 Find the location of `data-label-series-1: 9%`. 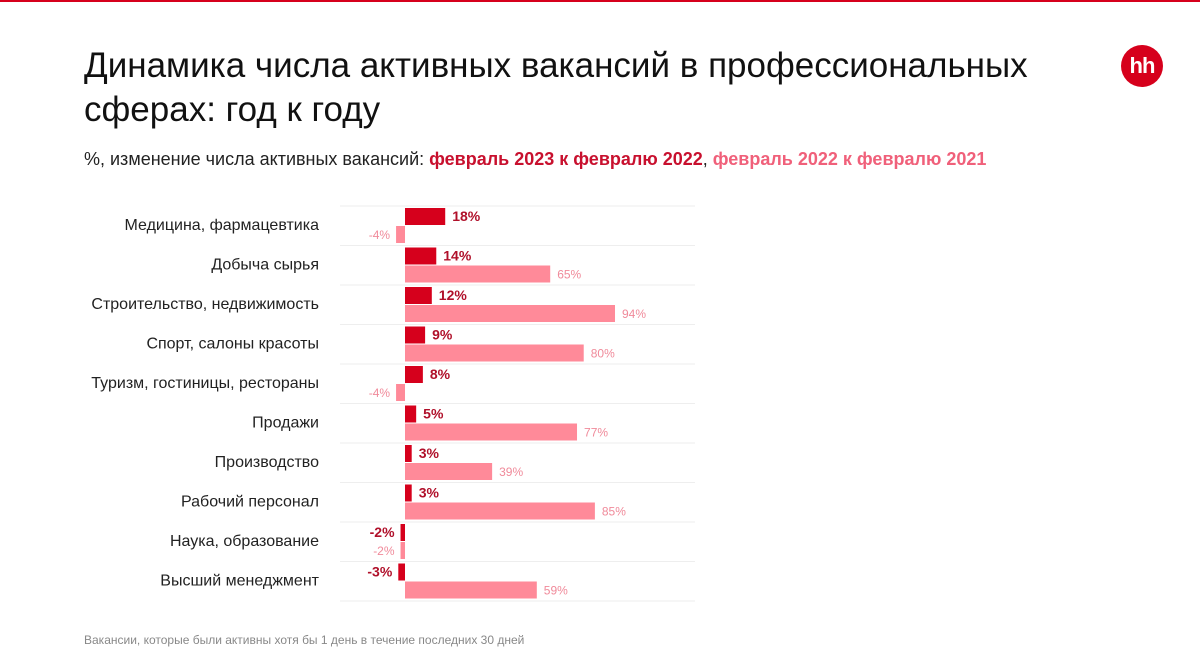

data-label-series-1: 9% is located at coordinates (442, 335).